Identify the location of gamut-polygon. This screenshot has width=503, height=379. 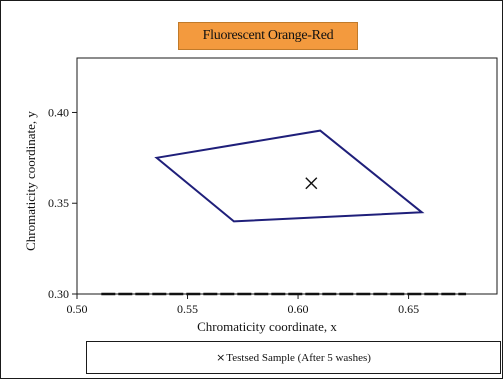
(289, 176).